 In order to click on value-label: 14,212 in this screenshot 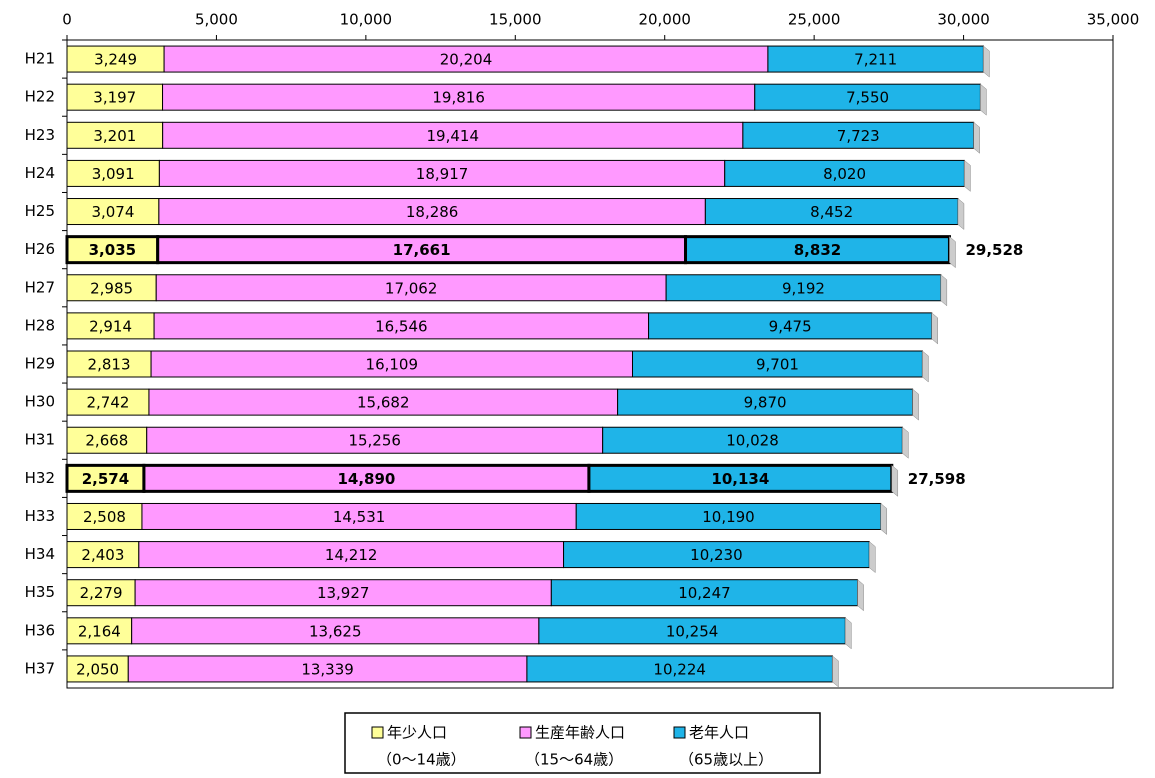, I will do `click(351, 555)`.